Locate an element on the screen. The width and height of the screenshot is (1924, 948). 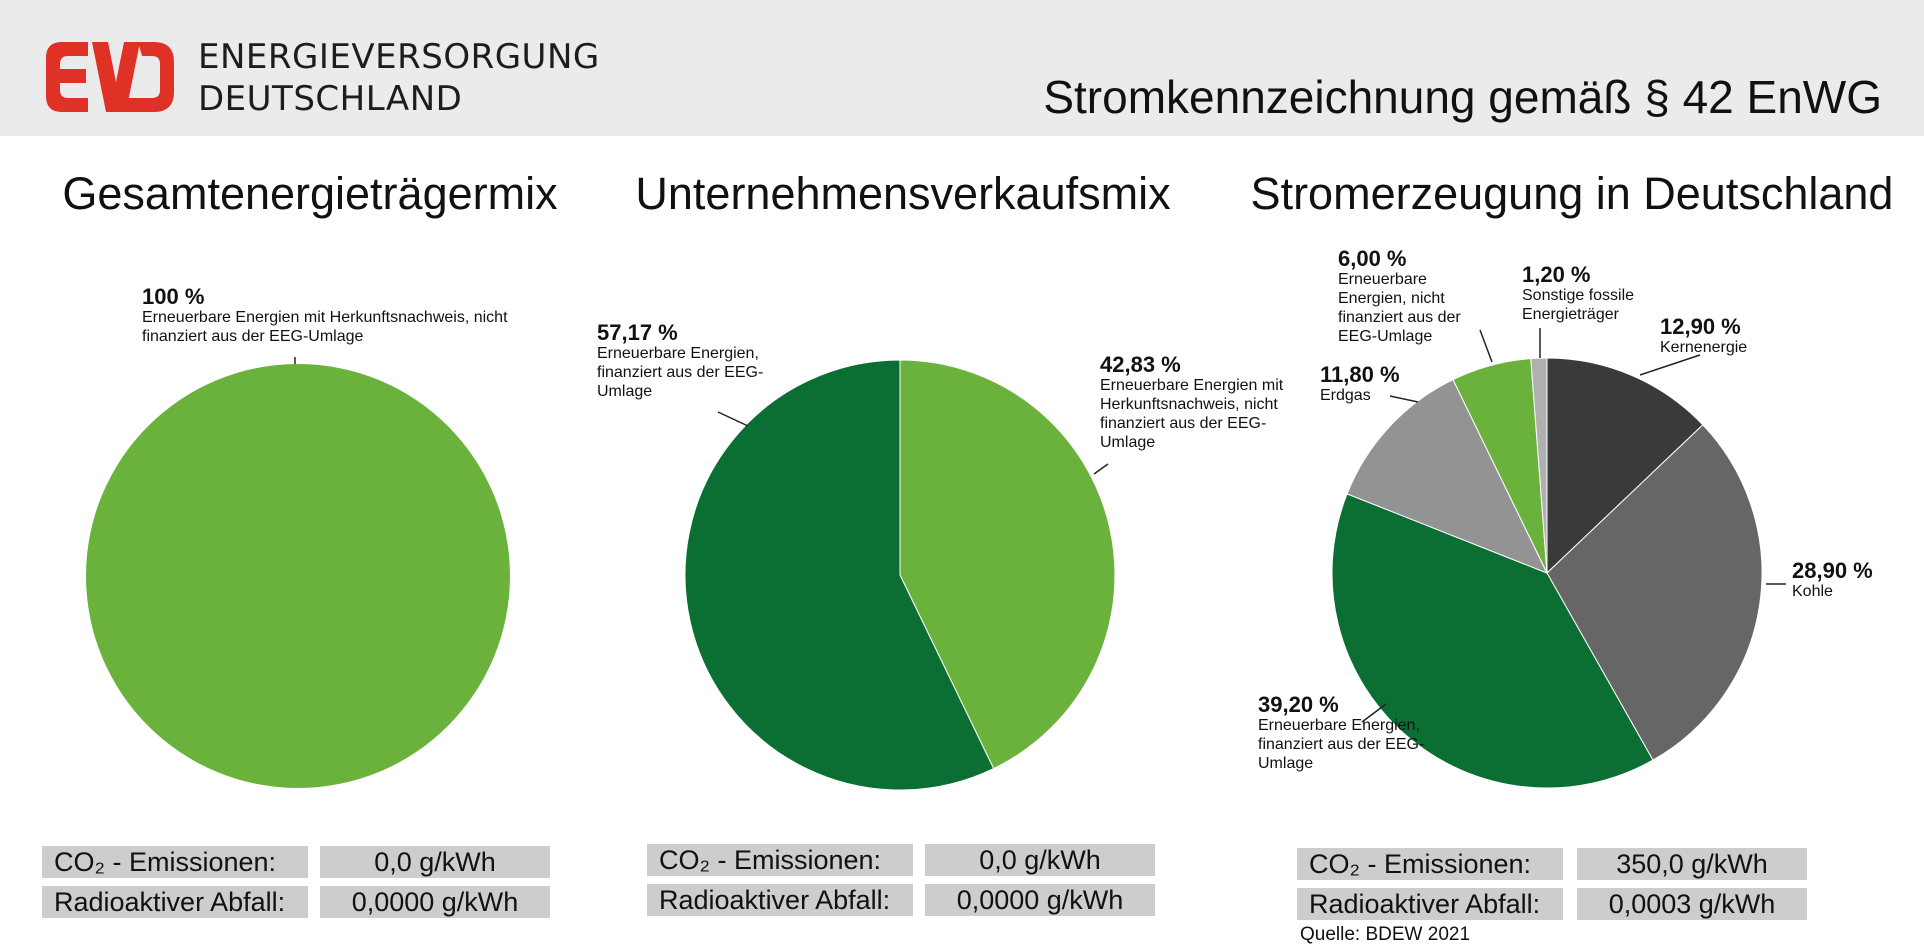
slice-pct: 39,20 % is located at coordinates (1298, 704).